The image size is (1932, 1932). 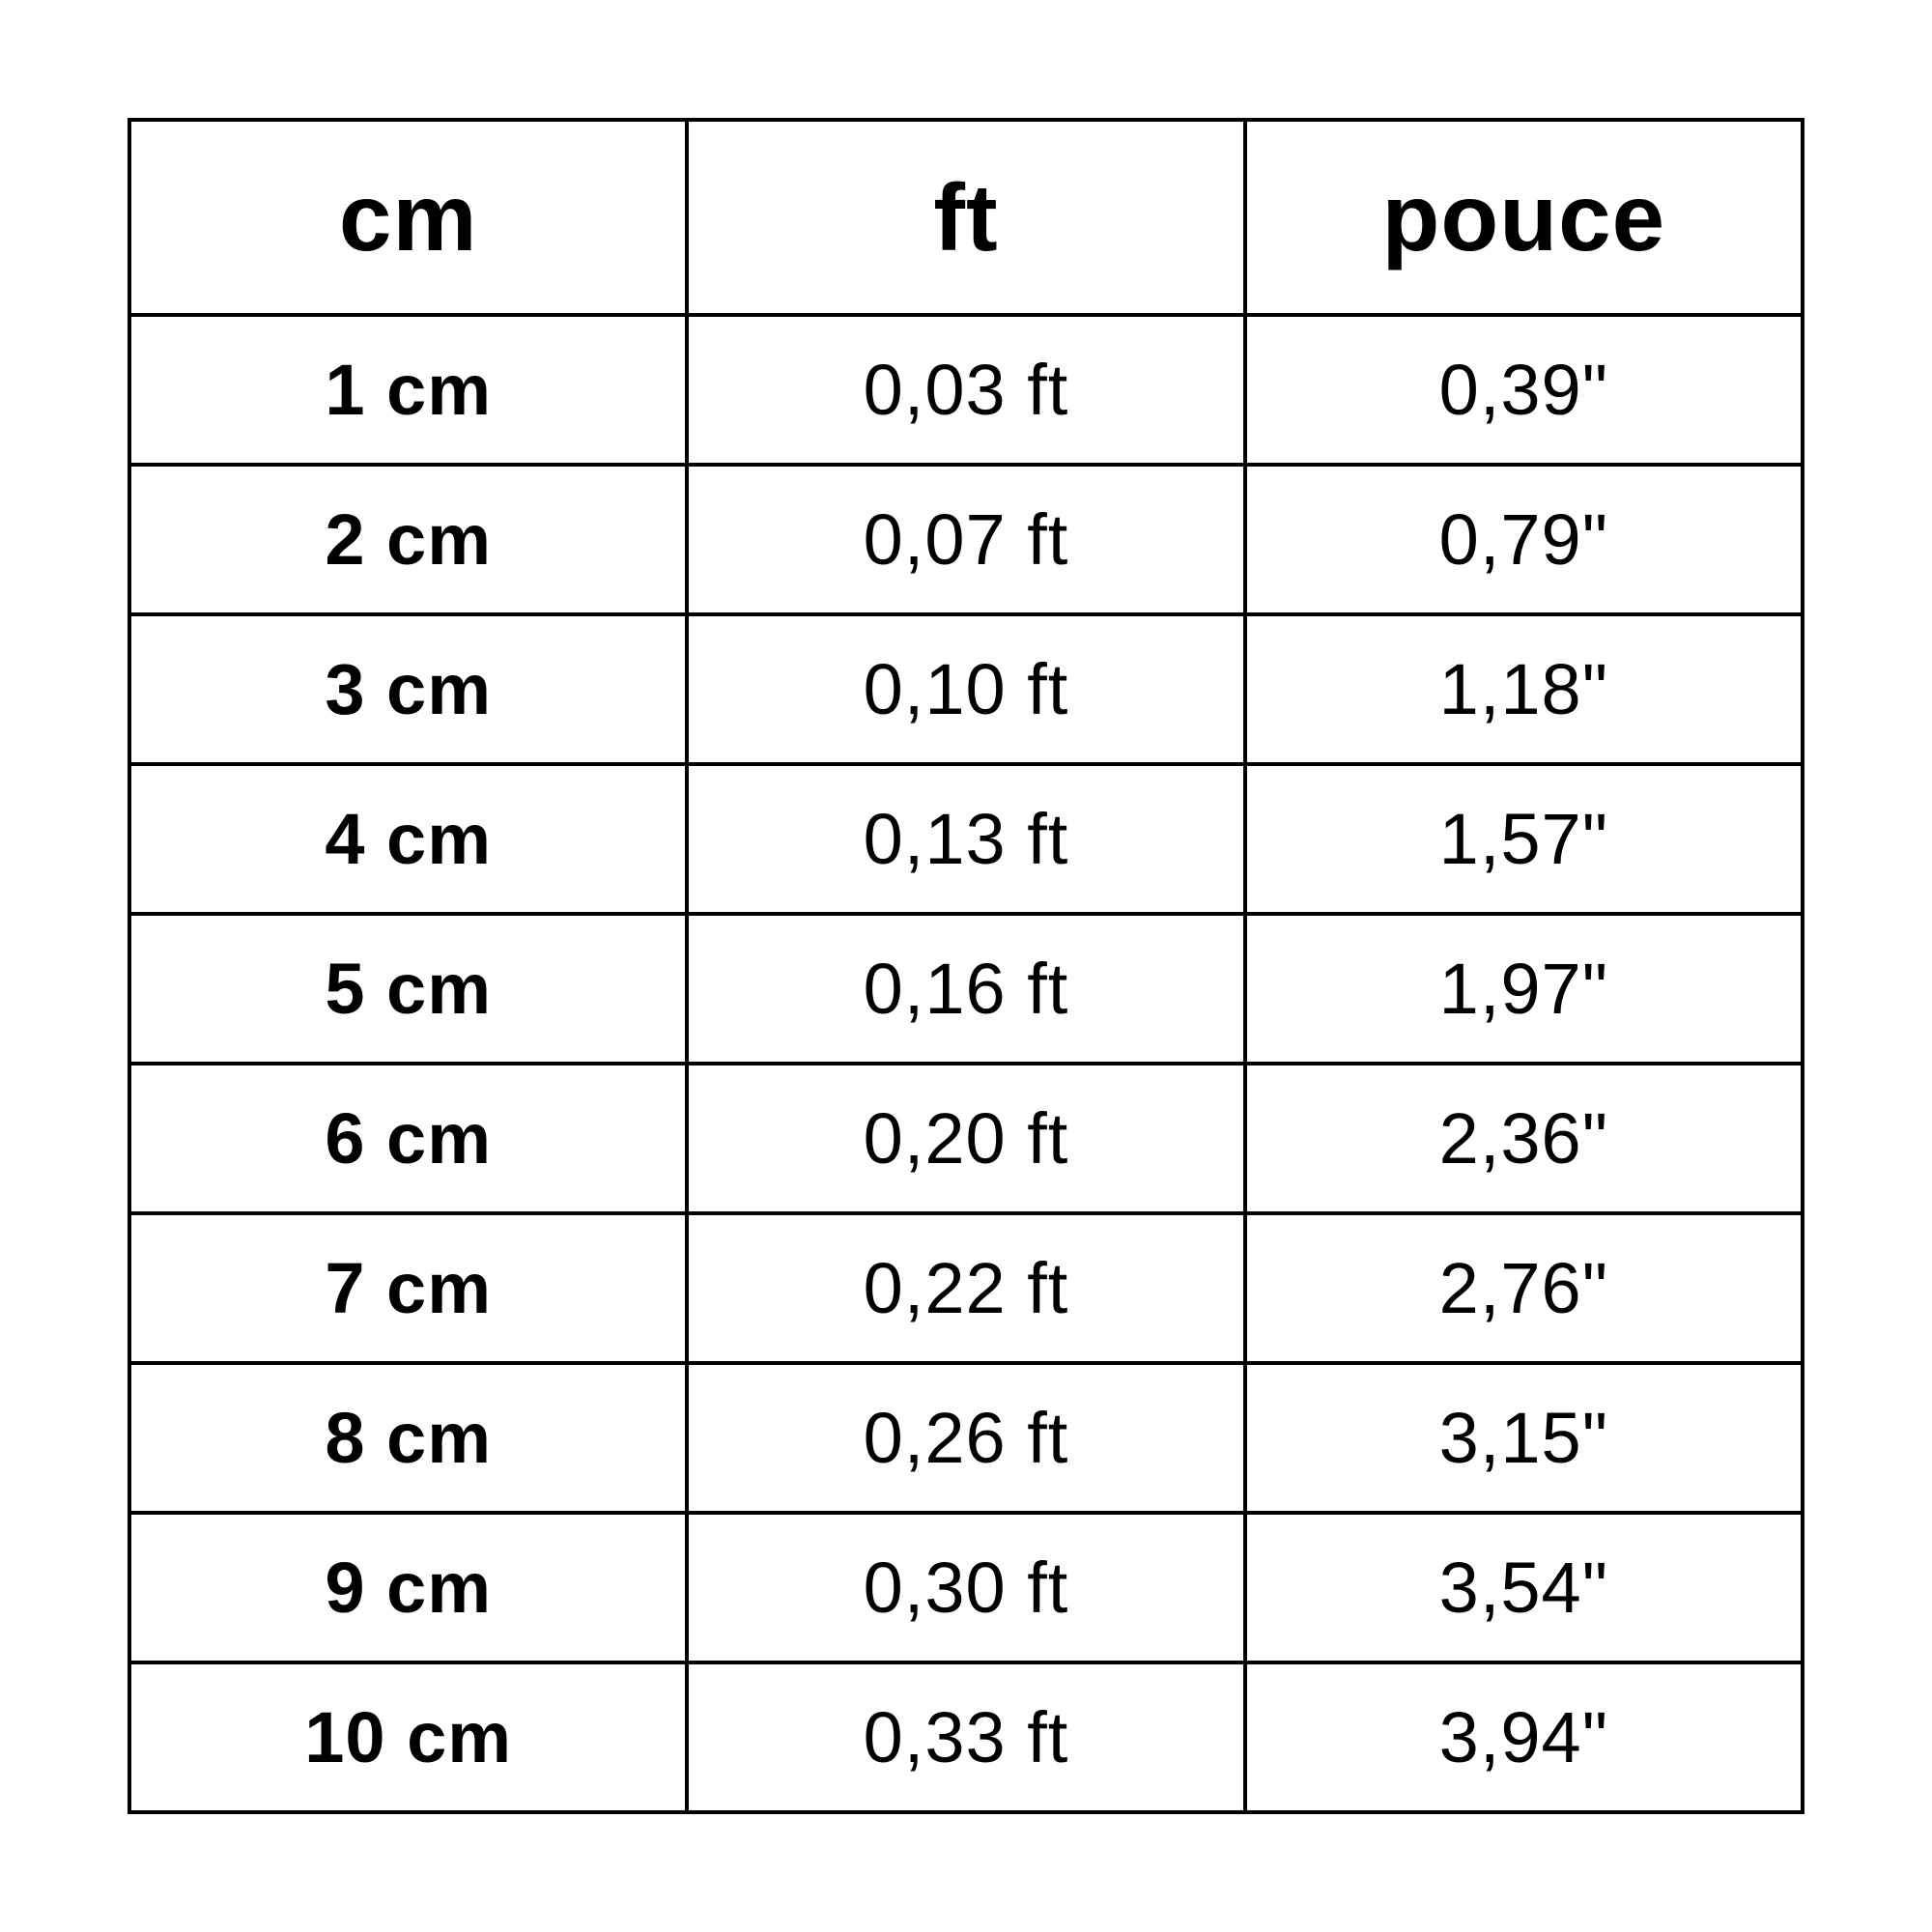 What do you see at coordinates (408, 988) in the screenshot?
I see `cm-value-cell: 5 cm` at bounding box center [408, 988].